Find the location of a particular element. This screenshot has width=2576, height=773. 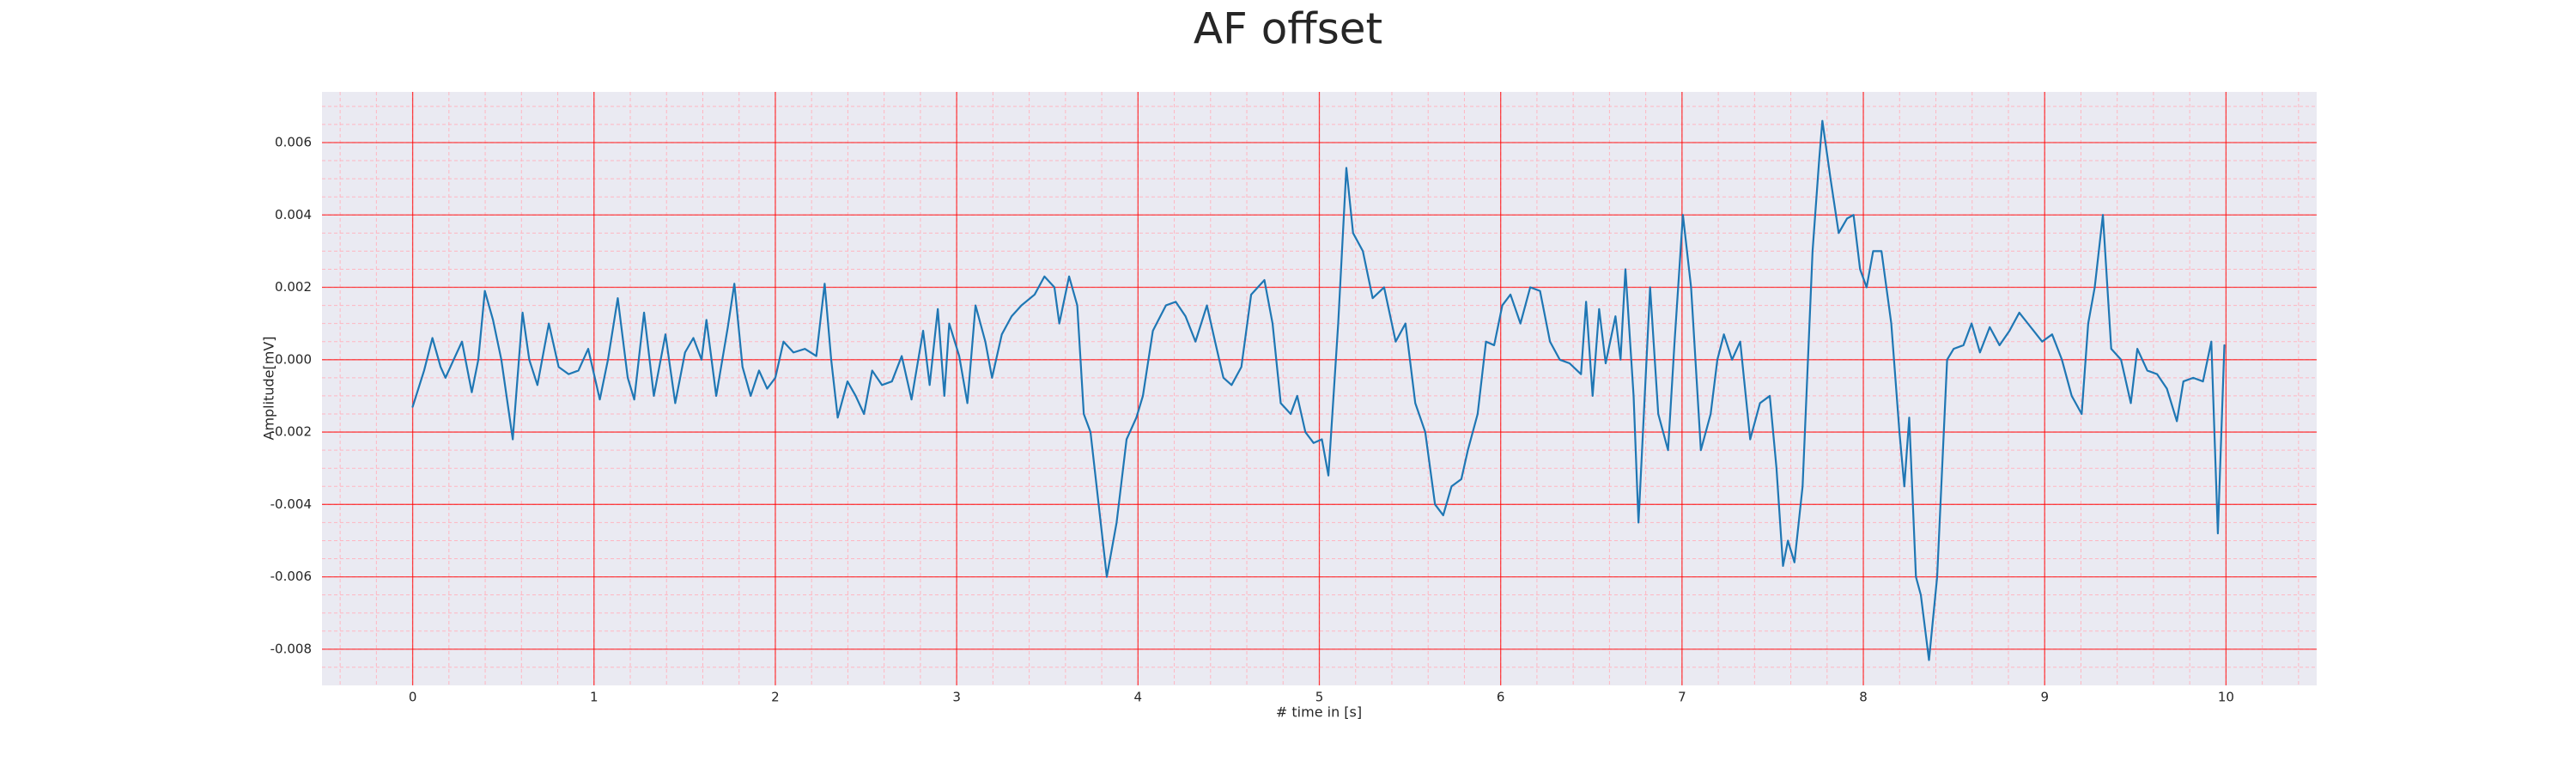

x-tick-label: 2 is located at coordinates (775, 697).